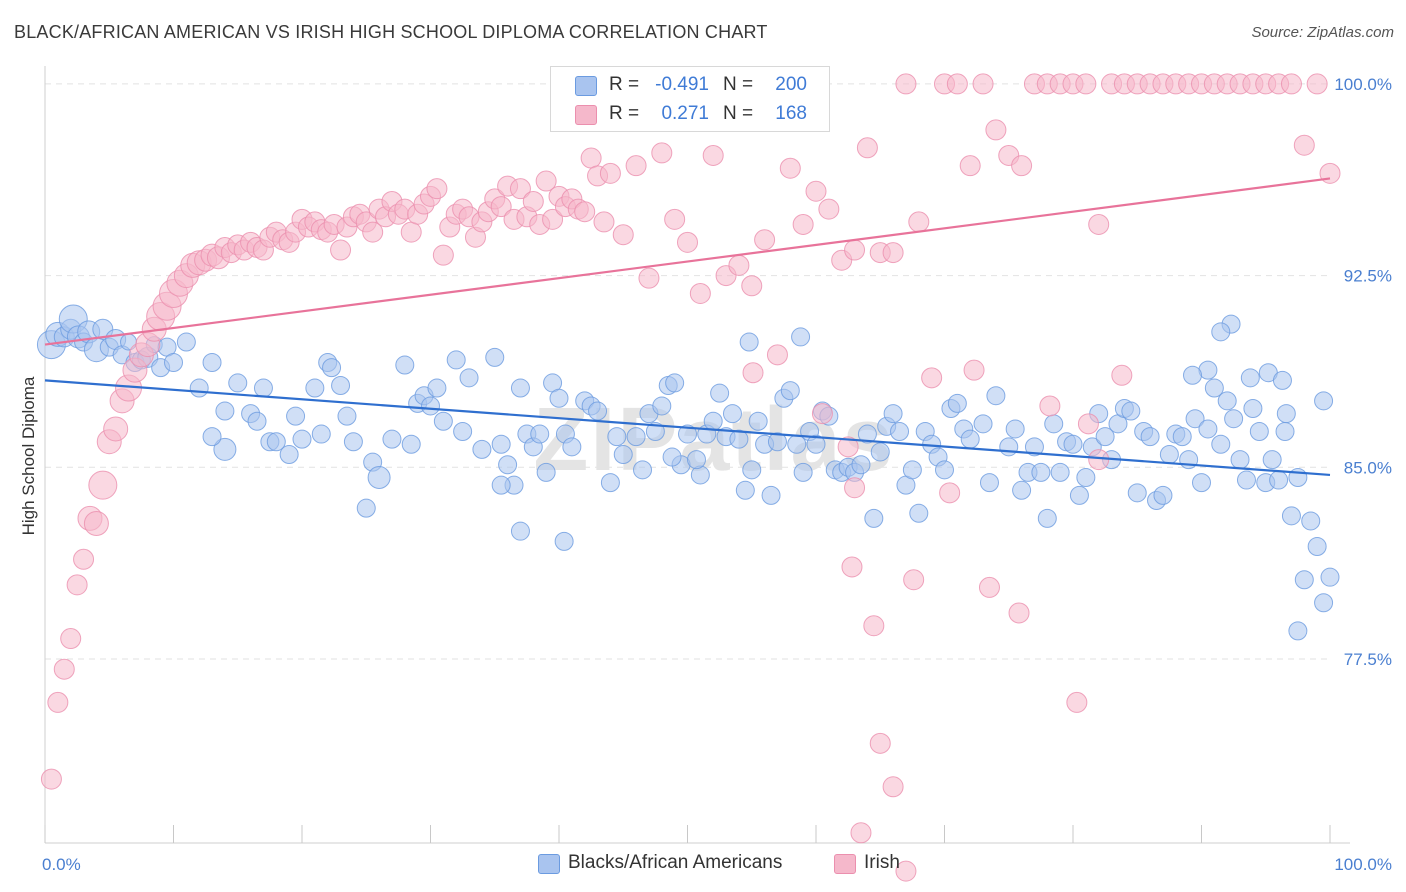 The image size is (1406, 892). What do you see at coordinates (28, 455) in the screenshot?
I see `y-axis-label: High School Diploma` at bounding box center [28, 455].